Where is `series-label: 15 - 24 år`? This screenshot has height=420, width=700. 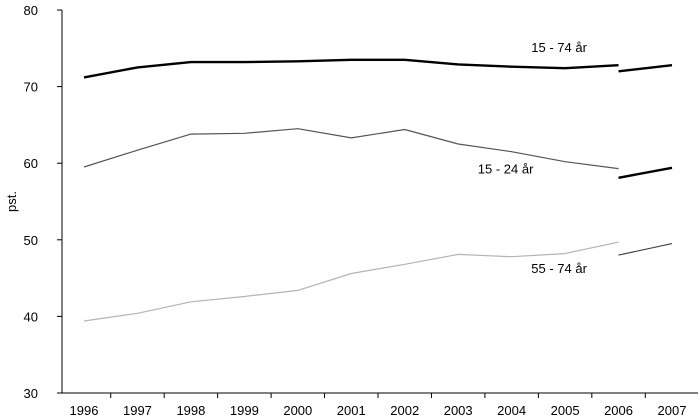 series-label: 15 - 24 år is located at coordinates (506, 169).